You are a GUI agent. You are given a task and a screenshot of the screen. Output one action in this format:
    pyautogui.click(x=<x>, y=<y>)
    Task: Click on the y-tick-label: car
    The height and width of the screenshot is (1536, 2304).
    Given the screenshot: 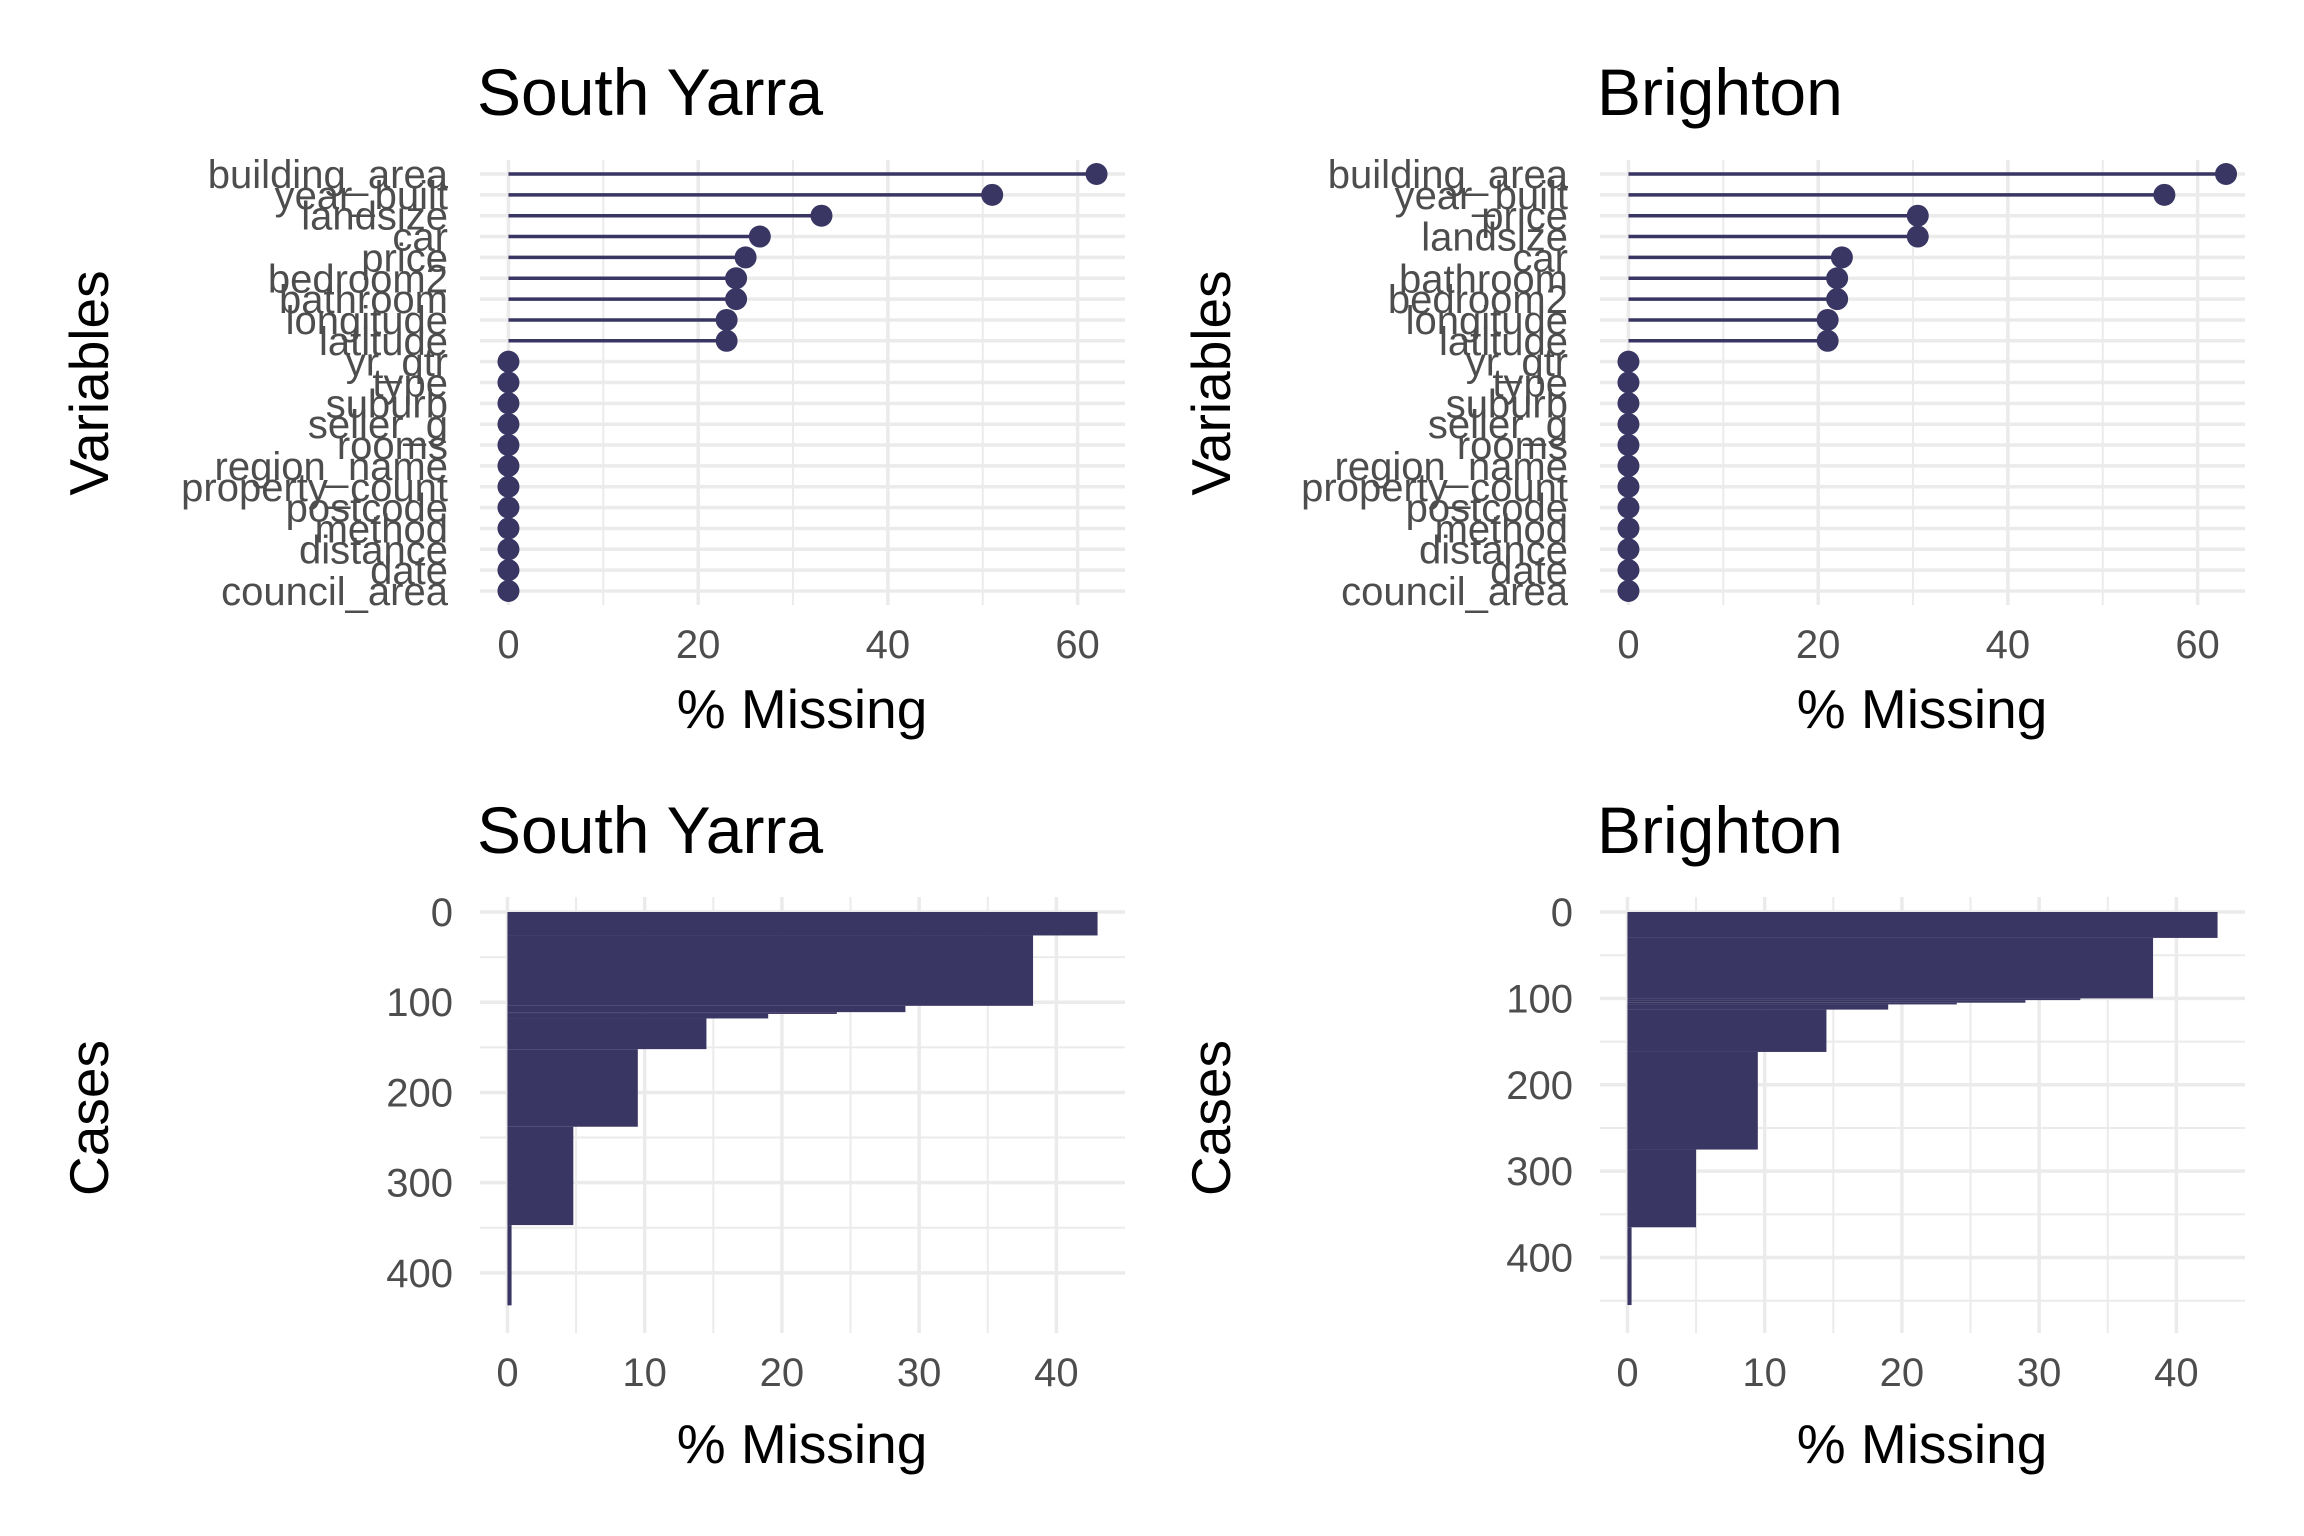 What is the action you would take?
    pyautogui.click(x=1540, y=258)
    